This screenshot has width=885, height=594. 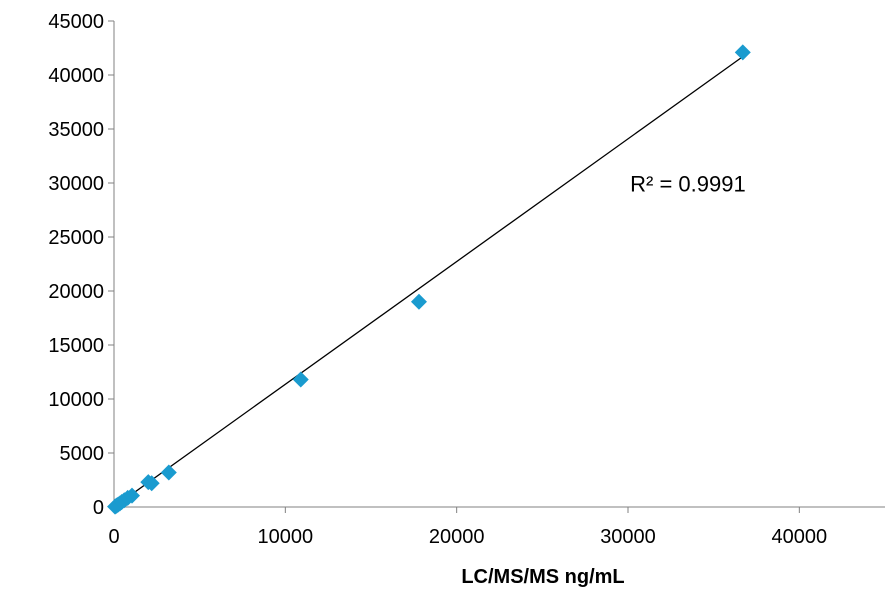 I want to click on r-squared-annotation: R² = 0.9991, so click(x=688, y=184).